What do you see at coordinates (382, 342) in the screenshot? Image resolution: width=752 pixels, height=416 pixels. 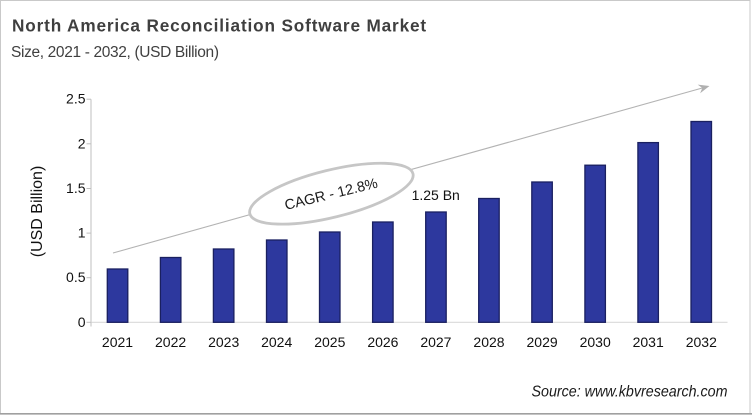 I see `svg-text: 2026` at bounding box center [382, 342].